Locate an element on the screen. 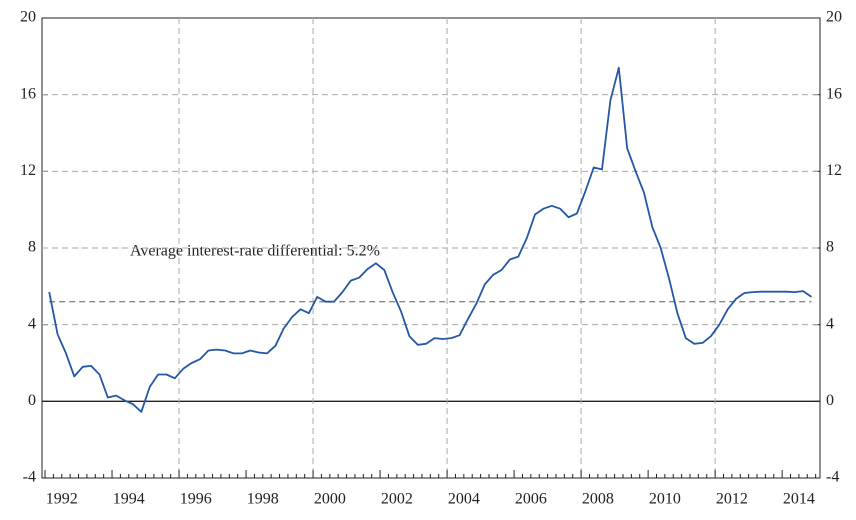 The image size is (856, 520). y2-tick-label: 8 is located at coordinates (830, 247).